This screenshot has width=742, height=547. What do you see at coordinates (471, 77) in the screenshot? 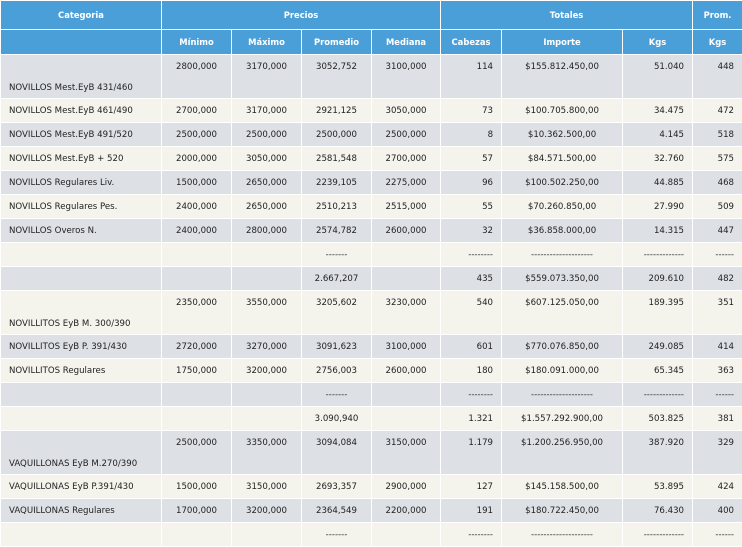
I see `cell-cabezas: 114` at bounding box center [471, 77].